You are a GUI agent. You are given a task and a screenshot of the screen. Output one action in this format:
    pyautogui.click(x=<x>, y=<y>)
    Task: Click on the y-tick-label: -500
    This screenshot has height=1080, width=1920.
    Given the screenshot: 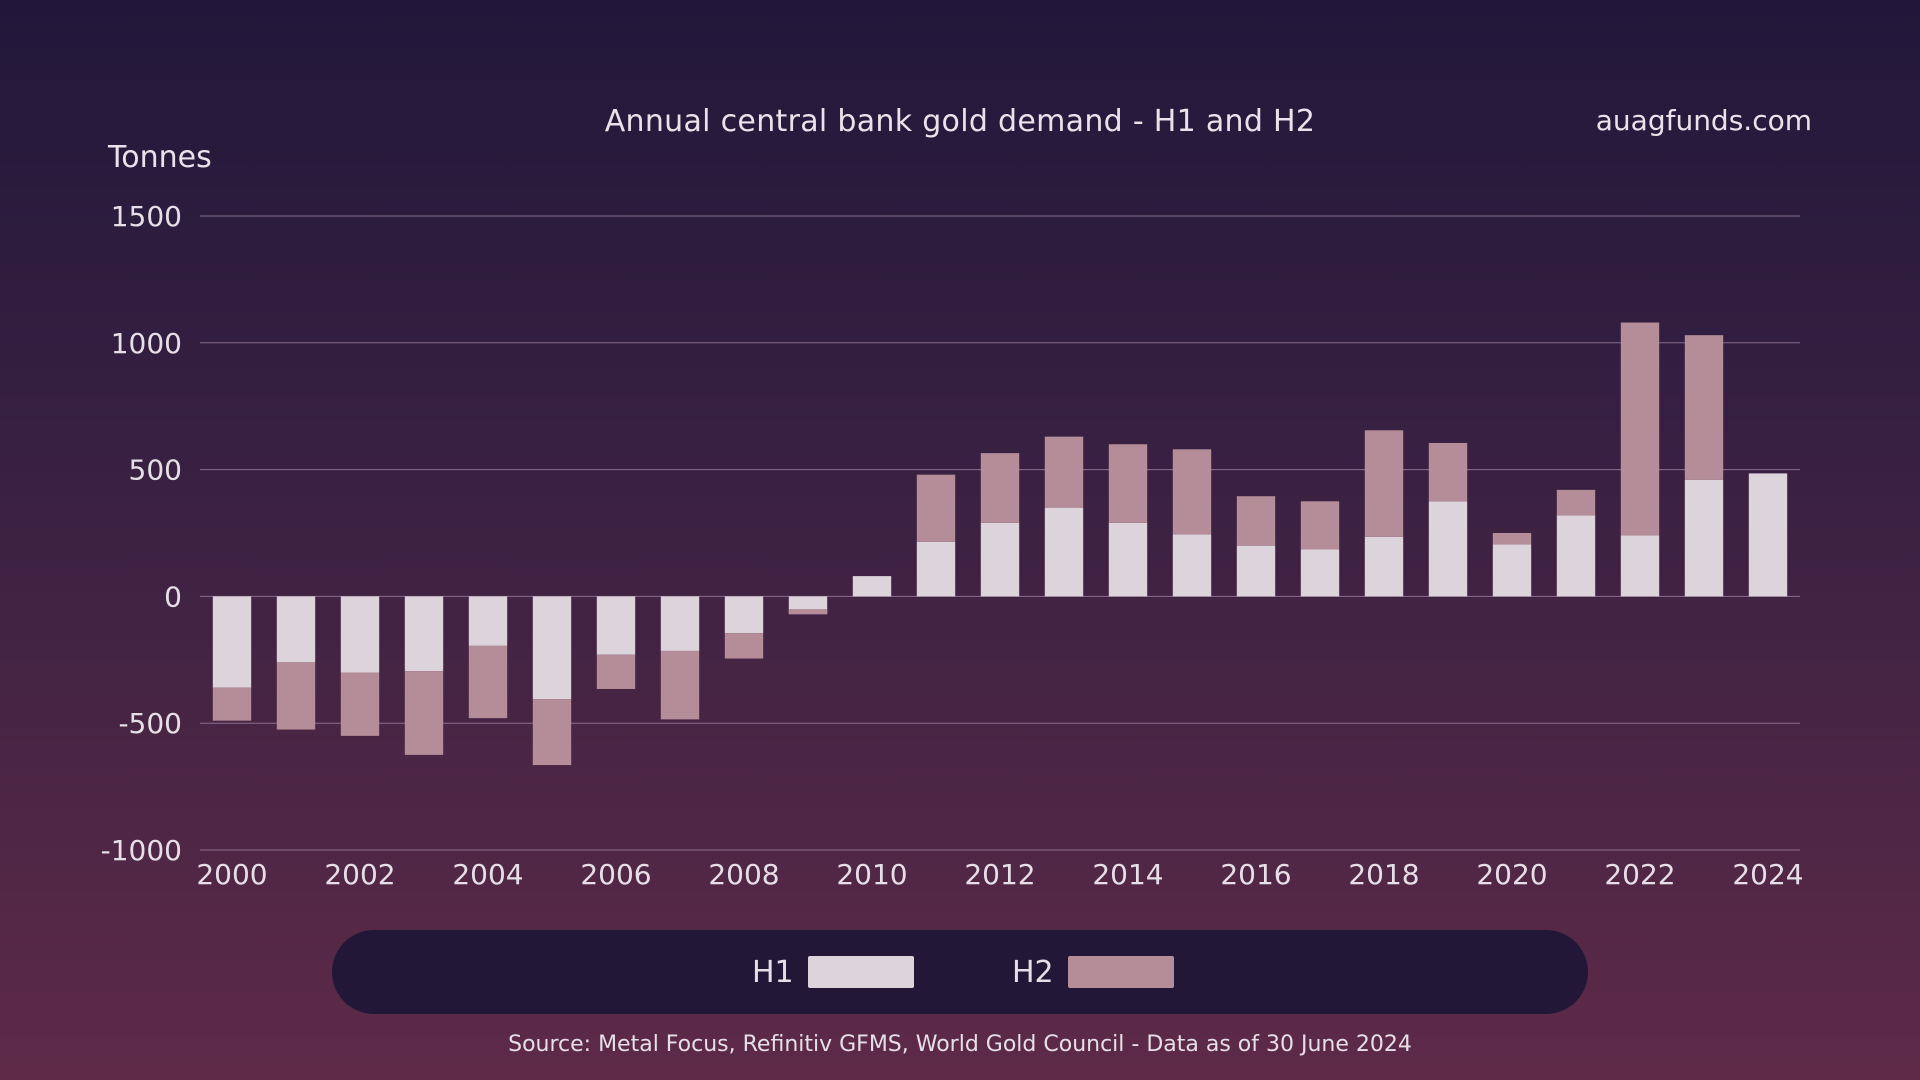 What is the action you would take?
    pyautogui.click(x=150, y=723)
    